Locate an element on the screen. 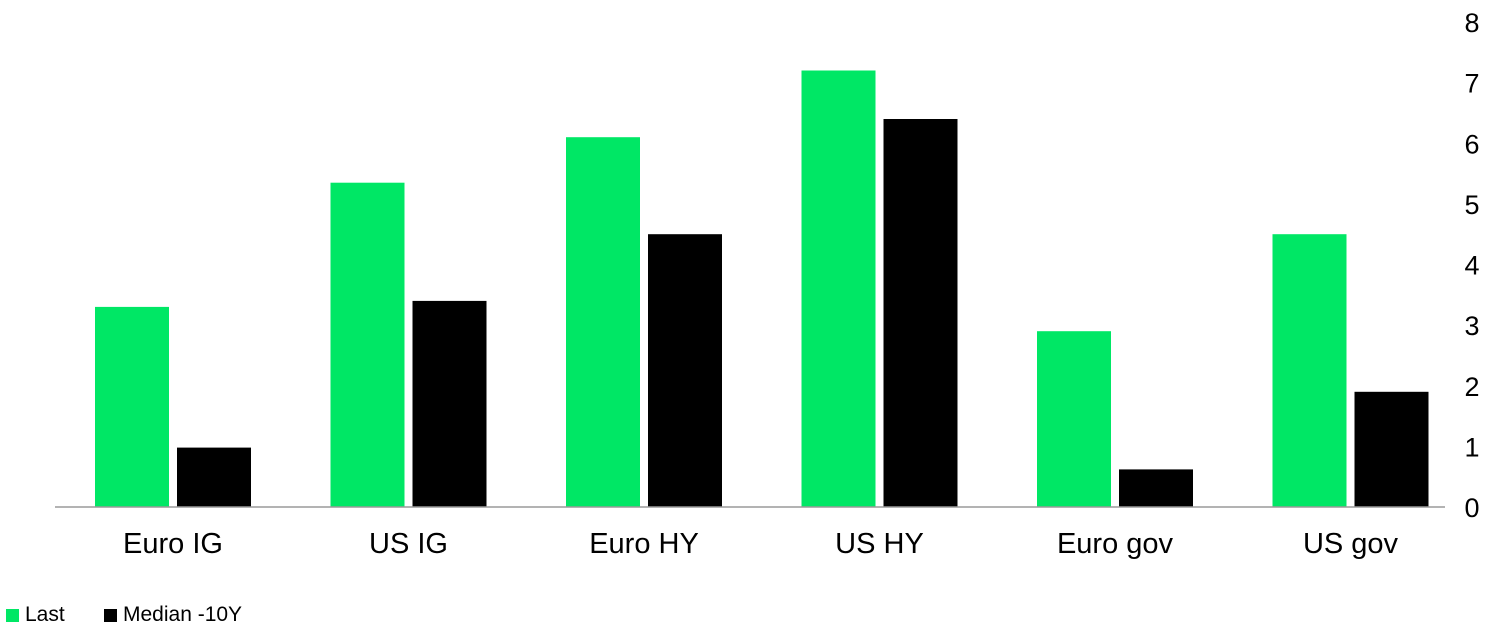  y-tick-label: 0 is located at coordinates (1471, 508).